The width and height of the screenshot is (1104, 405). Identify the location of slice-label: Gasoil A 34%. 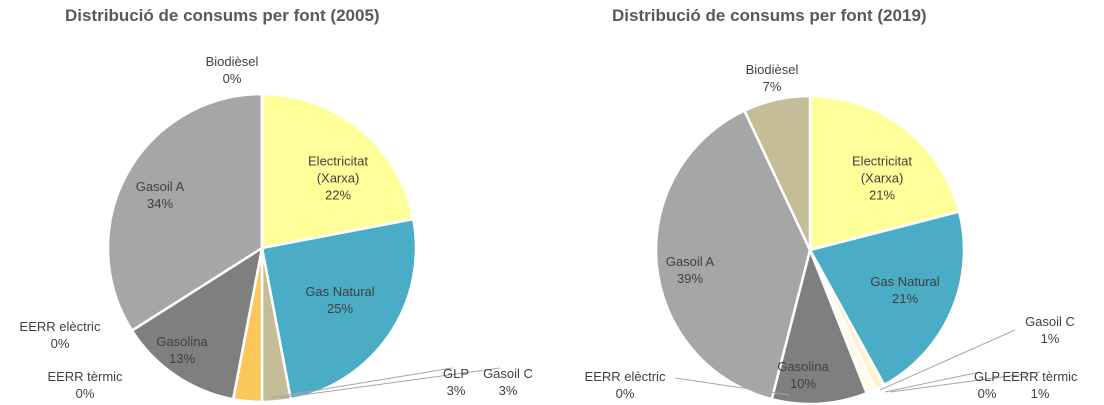
(160, 195).